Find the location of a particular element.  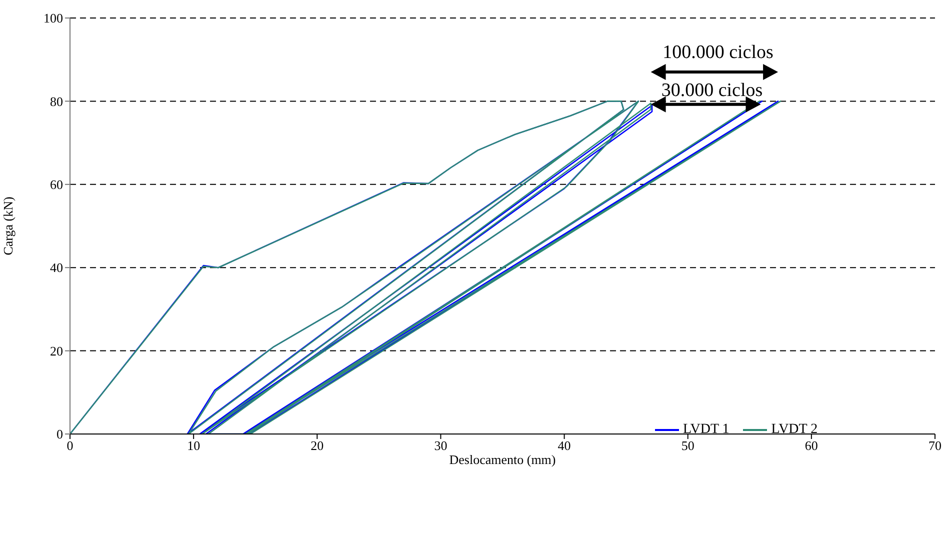

x-tick-label: 30 is located at coordinates (441, 446).